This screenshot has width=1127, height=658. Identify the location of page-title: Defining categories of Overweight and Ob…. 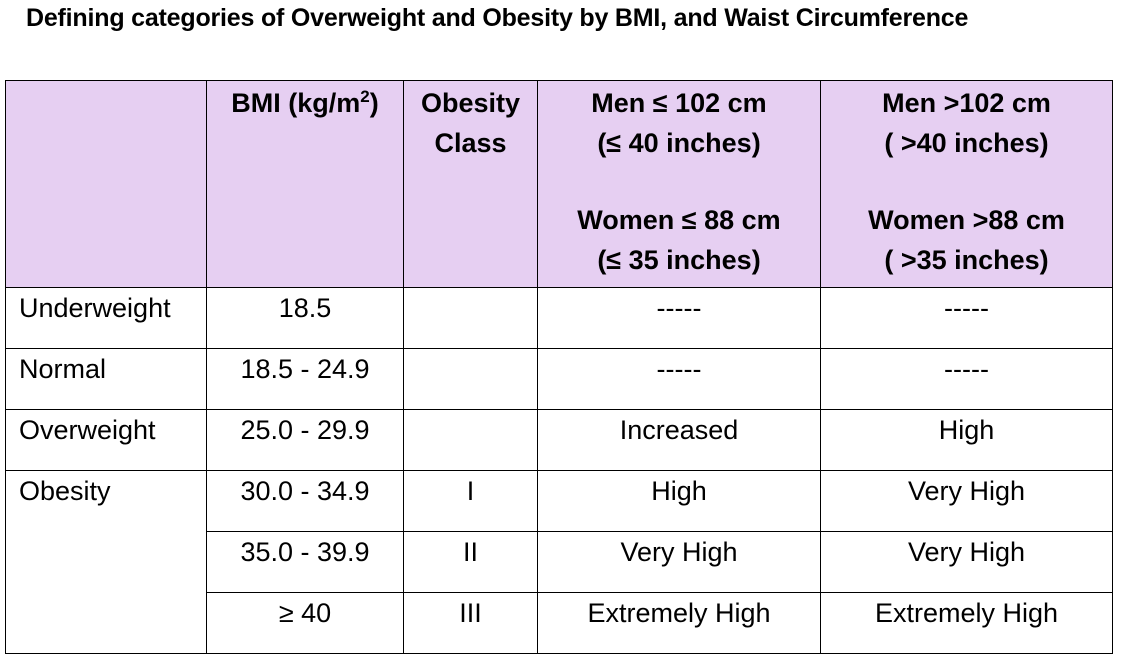
(497, 18).